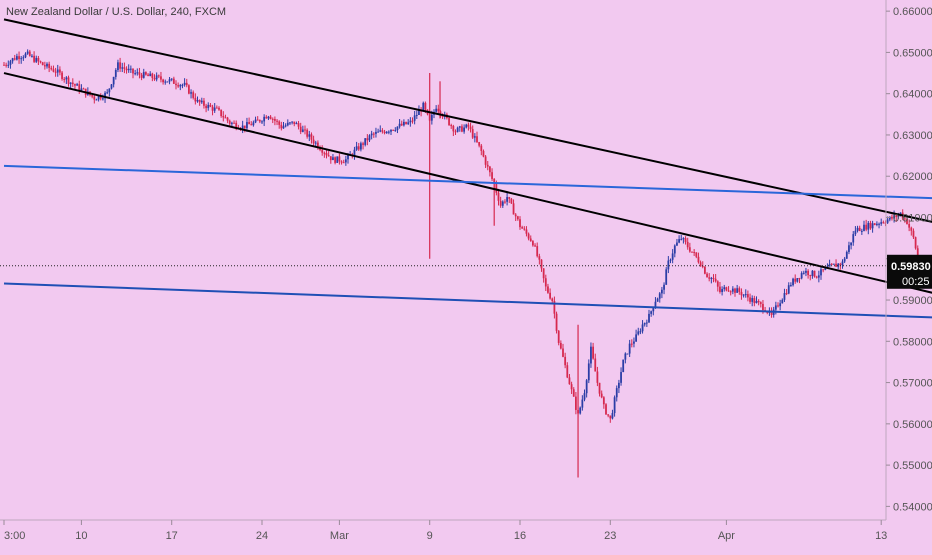 The image size is (932, 555). I want to click on time-tick-label: 23, so click(610, 536).